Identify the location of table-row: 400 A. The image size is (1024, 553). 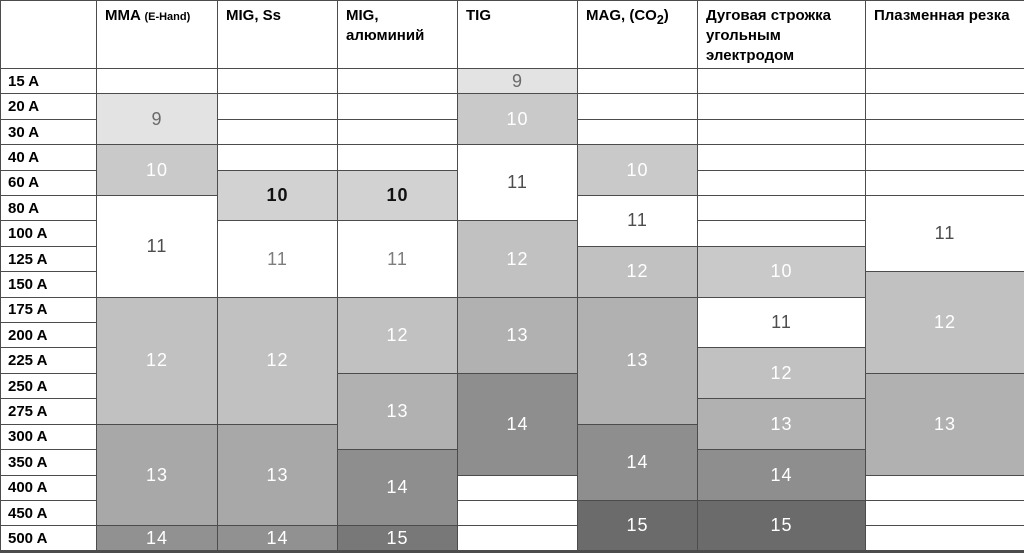
(512, 487).